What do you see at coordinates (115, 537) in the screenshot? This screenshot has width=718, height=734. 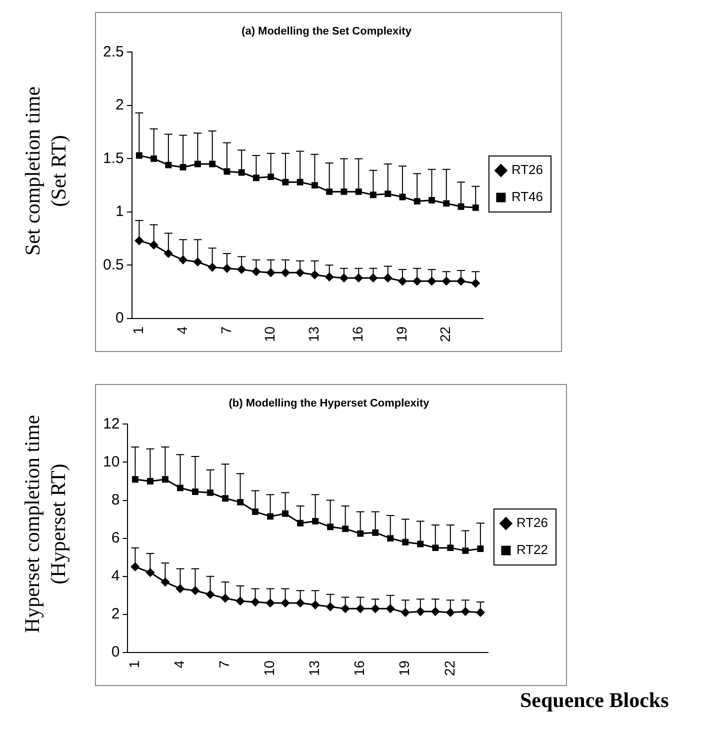 I see `y-tick-label: 6` at bounding box center [115, 537].